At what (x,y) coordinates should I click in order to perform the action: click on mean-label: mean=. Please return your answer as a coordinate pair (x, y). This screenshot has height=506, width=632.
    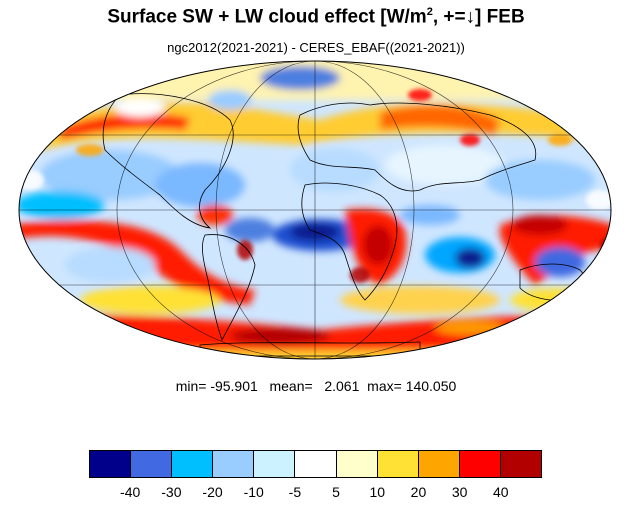
    Looking at the image, I should click on (291, 386).